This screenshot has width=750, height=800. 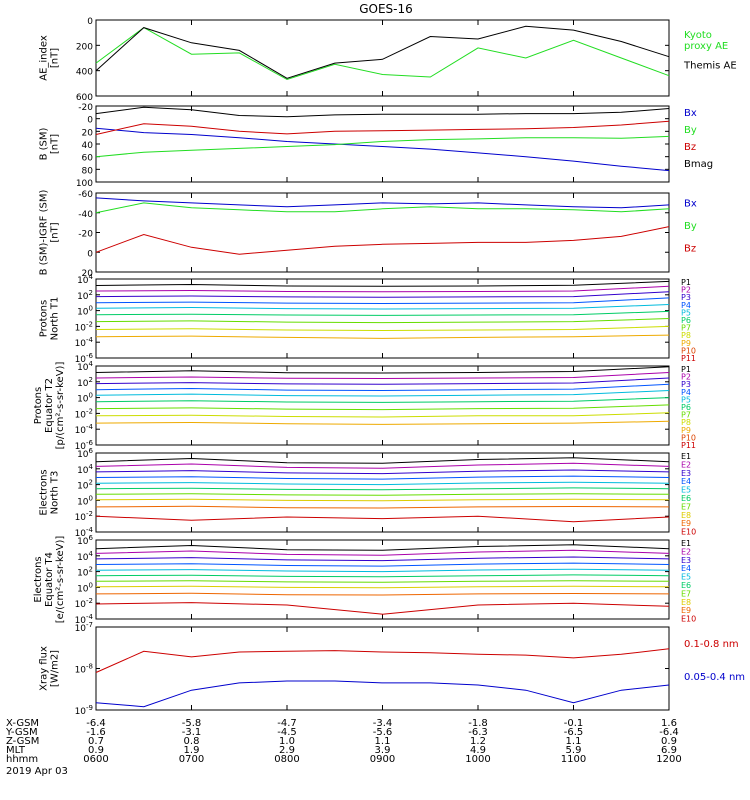 What do you see at coordinates (698, 35) in the screenshot?
I see `legend-label: Kyoto` at bounding box center [698, 35].